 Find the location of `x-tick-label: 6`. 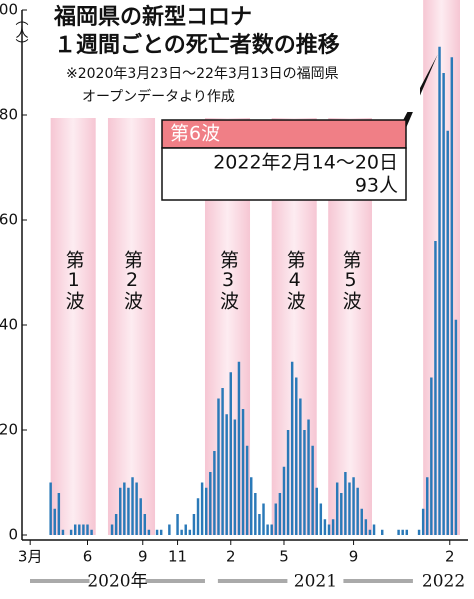

x-tick-label: 6 is located at coordinates (88, 557).